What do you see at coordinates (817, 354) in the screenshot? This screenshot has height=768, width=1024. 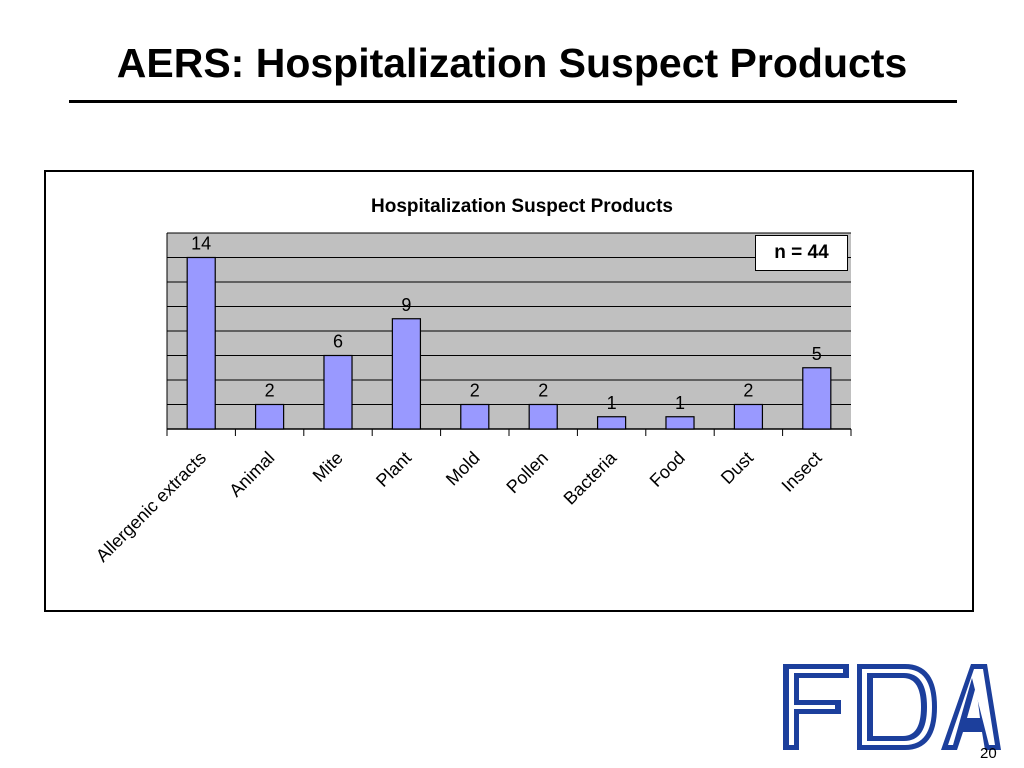 I see `data-label: 5` at bounding box center [817, 354].